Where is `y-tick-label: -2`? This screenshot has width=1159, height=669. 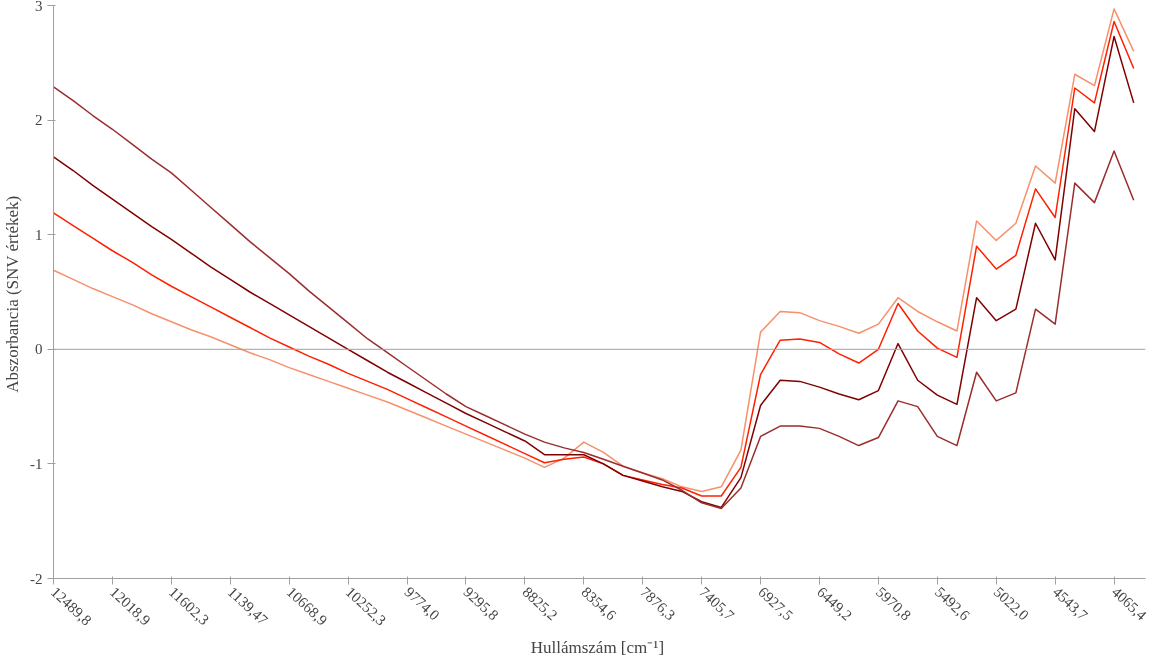
y-tick-label: -2 is located at coordinates (36, 578).